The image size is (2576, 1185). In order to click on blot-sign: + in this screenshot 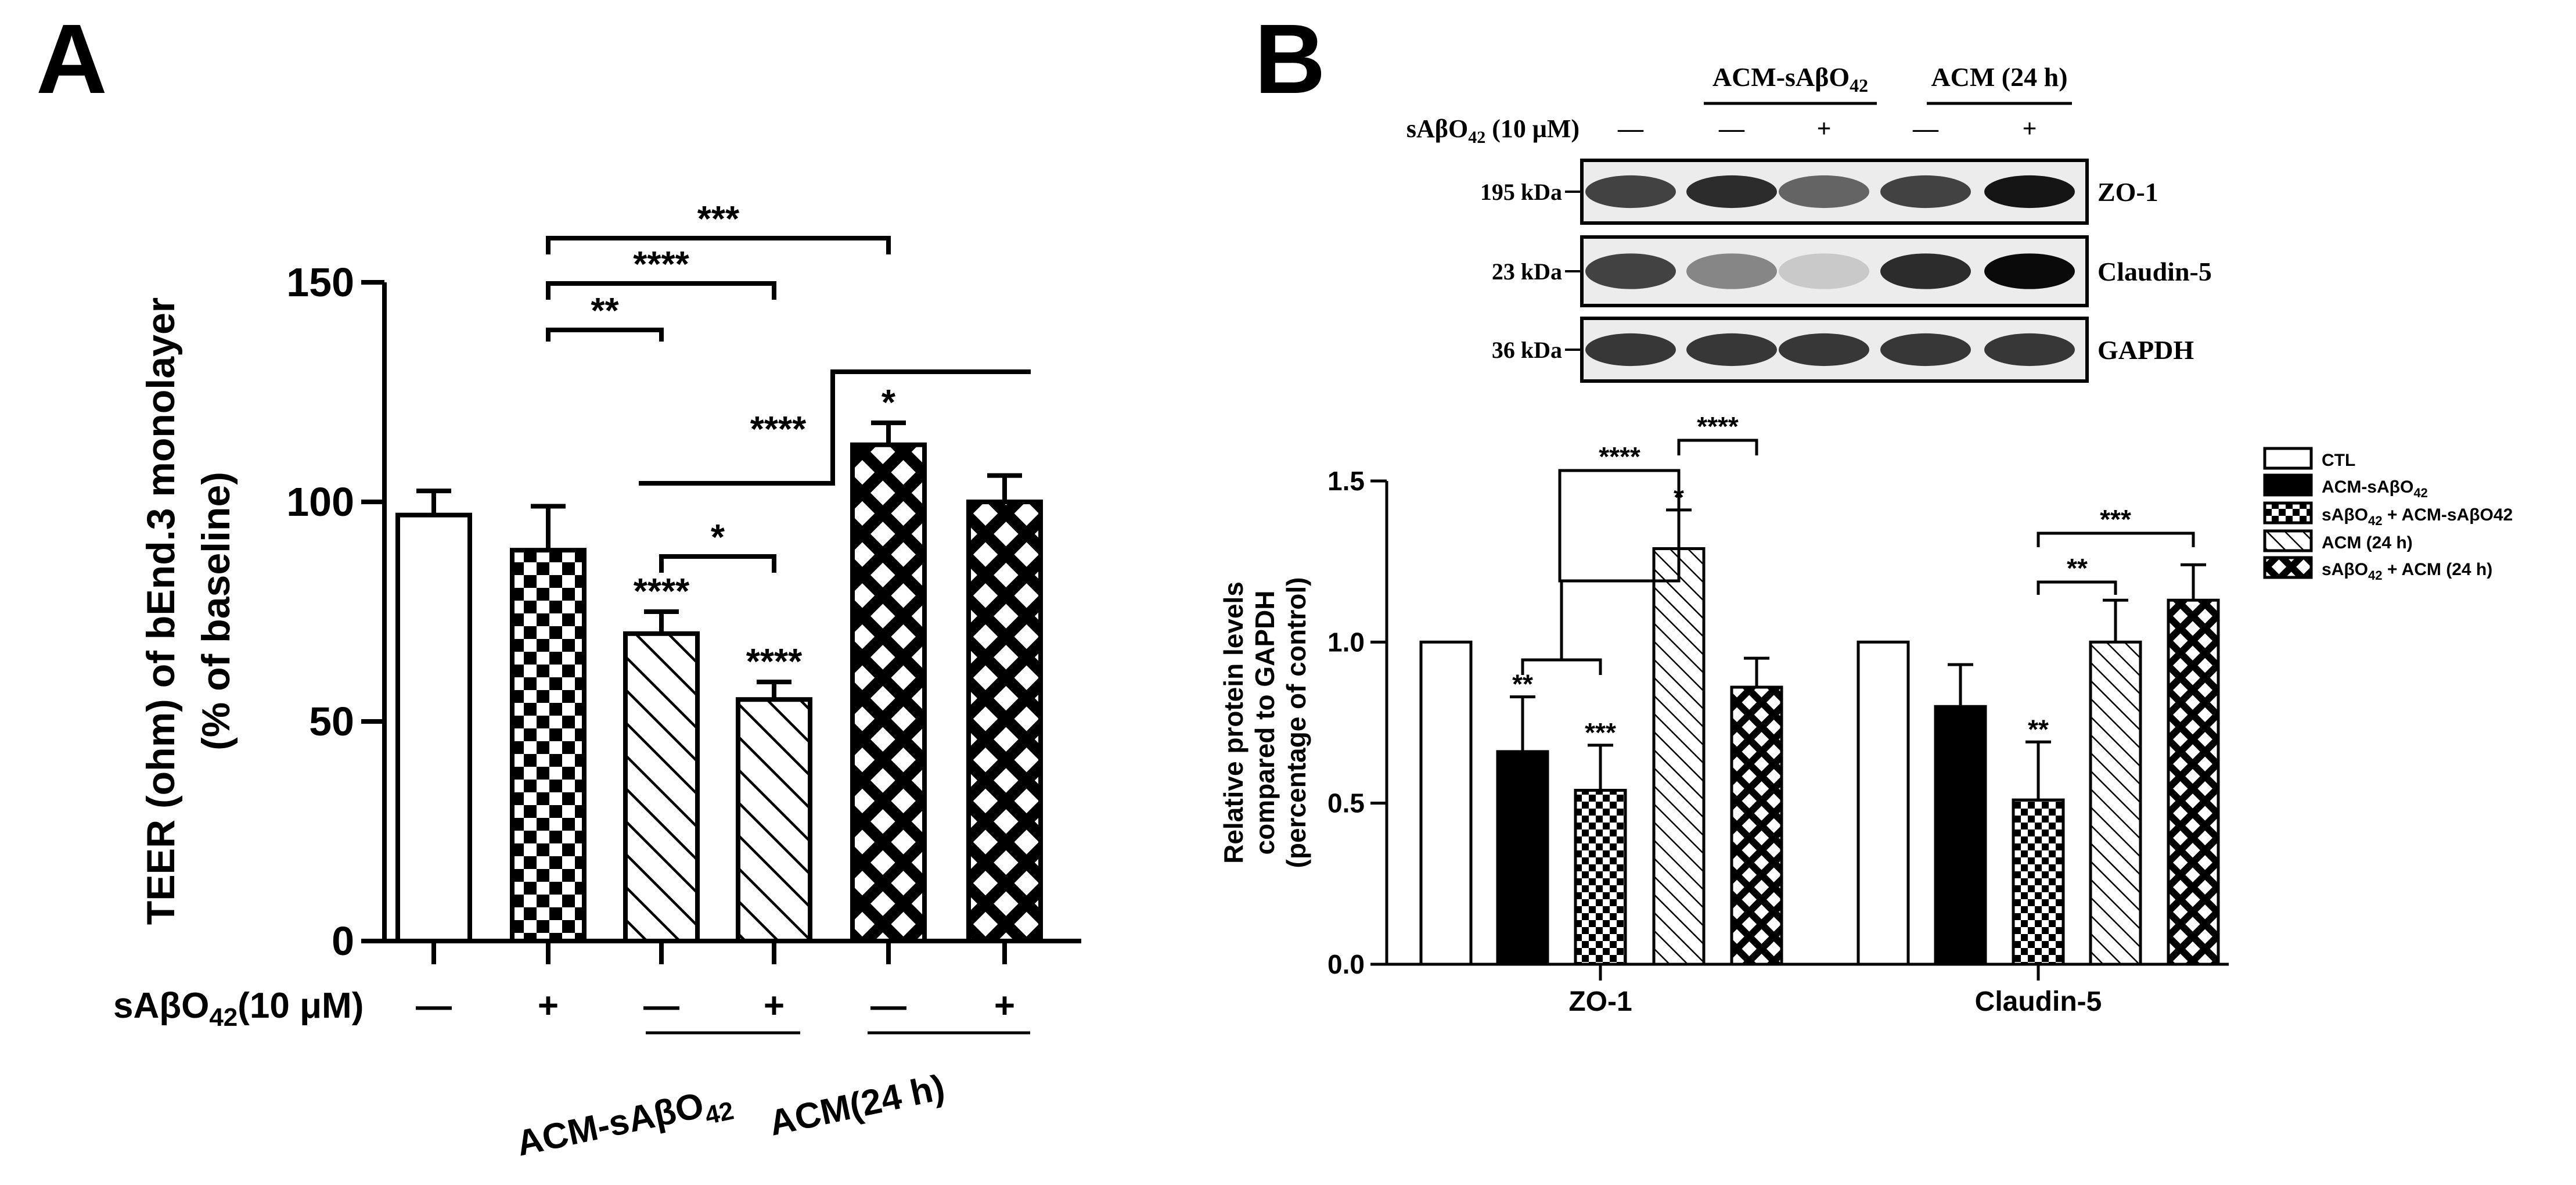, I will do `click(2029, 128)`.